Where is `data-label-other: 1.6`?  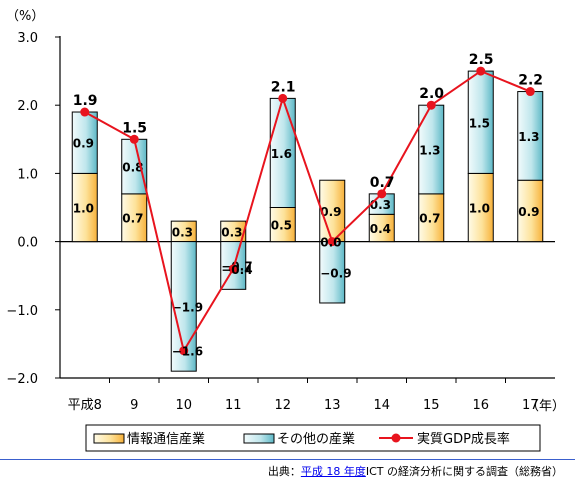
data-label-other: 1.6 is located at coordinates (281, 154).